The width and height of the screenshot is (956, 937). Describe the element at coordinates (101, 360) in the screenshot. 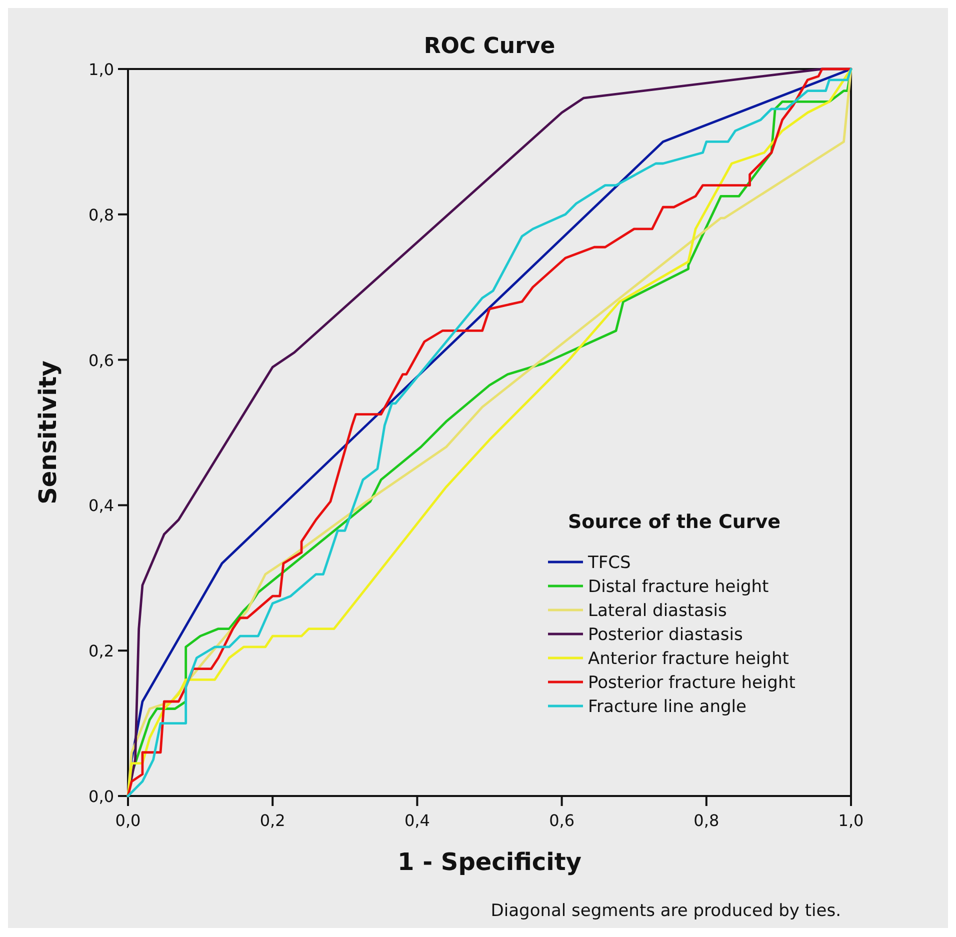

I see `y-tick-label: 0,6` at that location.